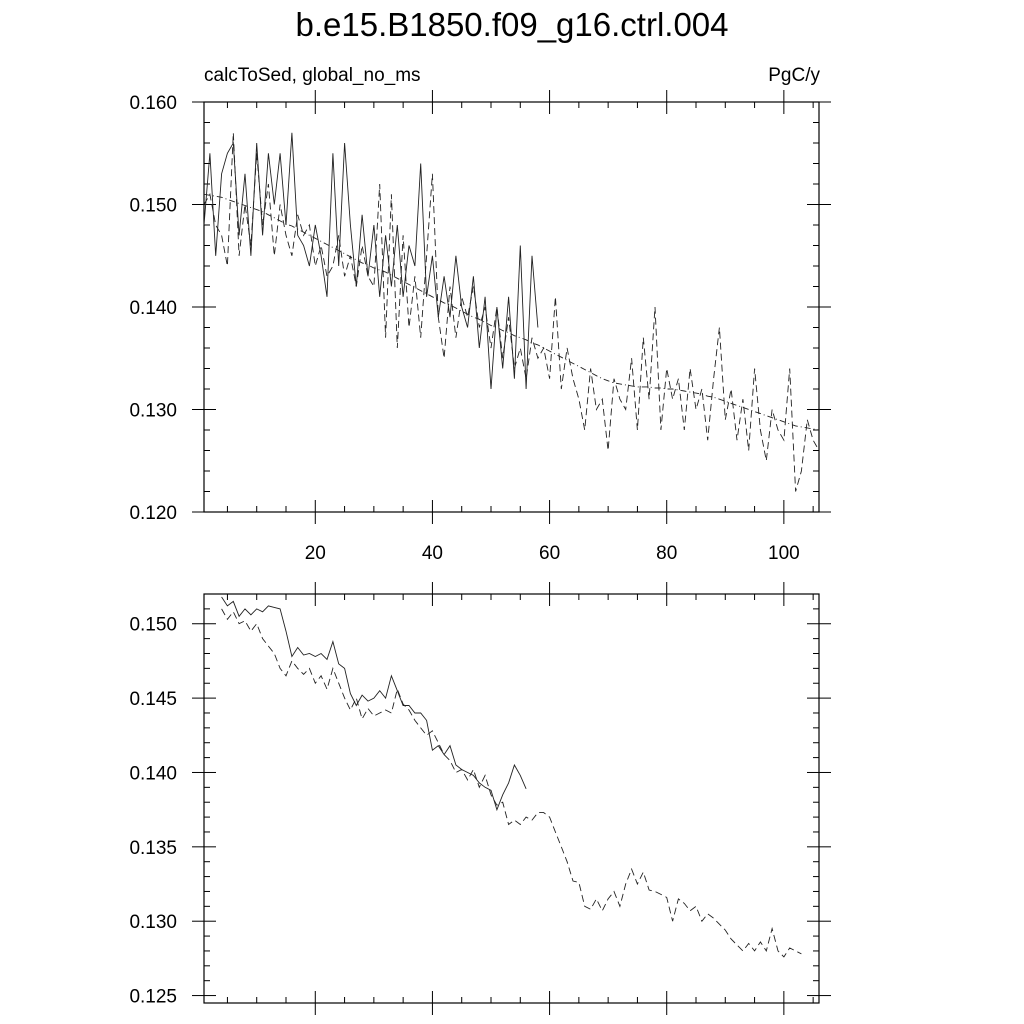 This screenshot has height=1024, width=1024. Describe the element at coordinates (153, 513) in the screenshot. I see `y-tick-label: 0.120` at that location.